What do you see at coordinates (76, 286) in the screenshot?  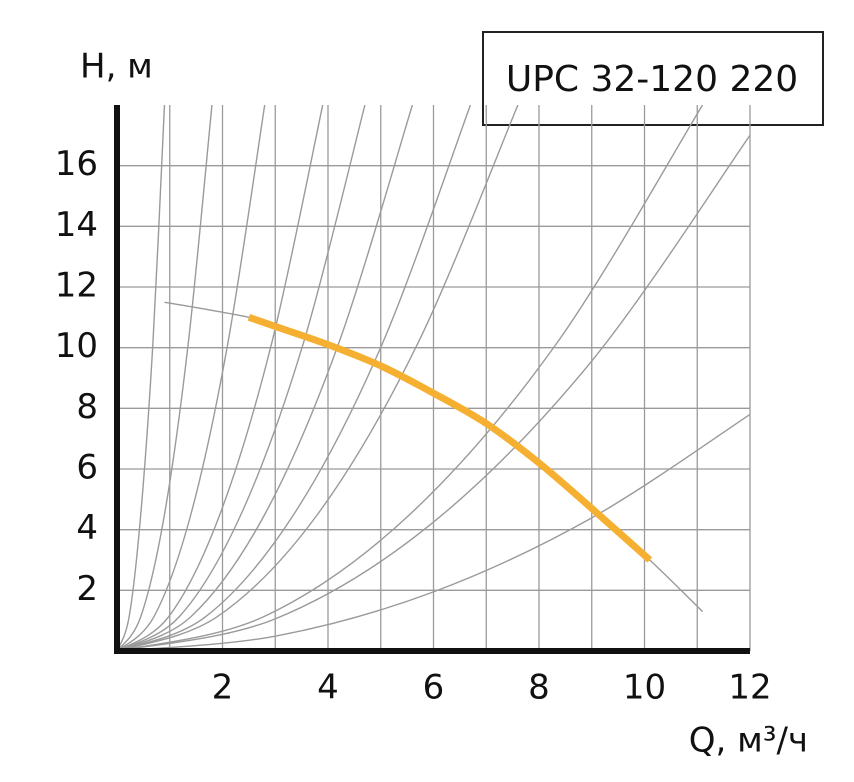 I see `y-tick-label: 12` at bounding box center [76, 286].